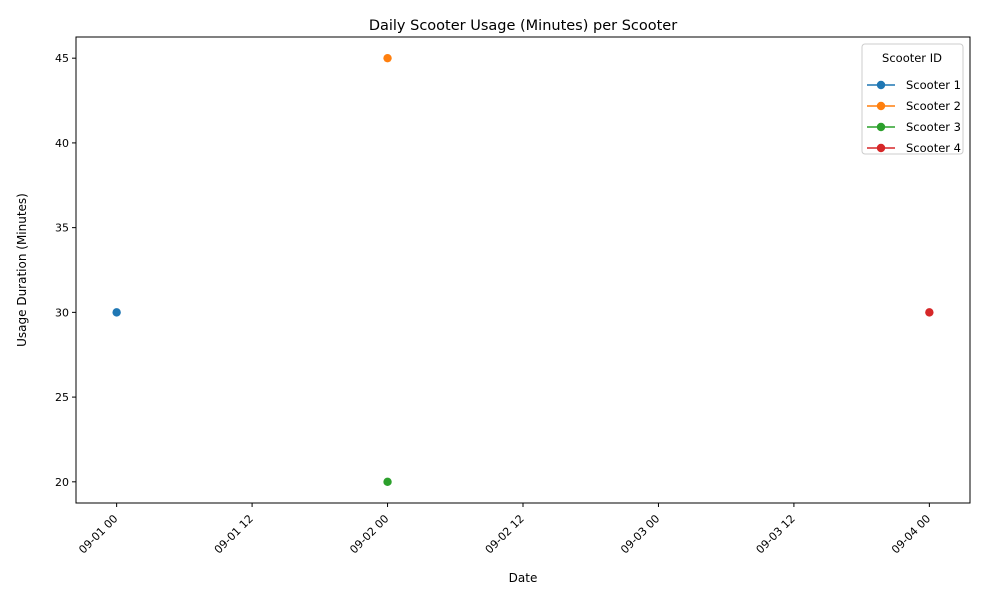 The width and height of the screenshot is (1000, 600). What do you see at coordinates (62, 228) in the screenshot?
I see `y-tick-label: 35` at bounding box center [62, 228].